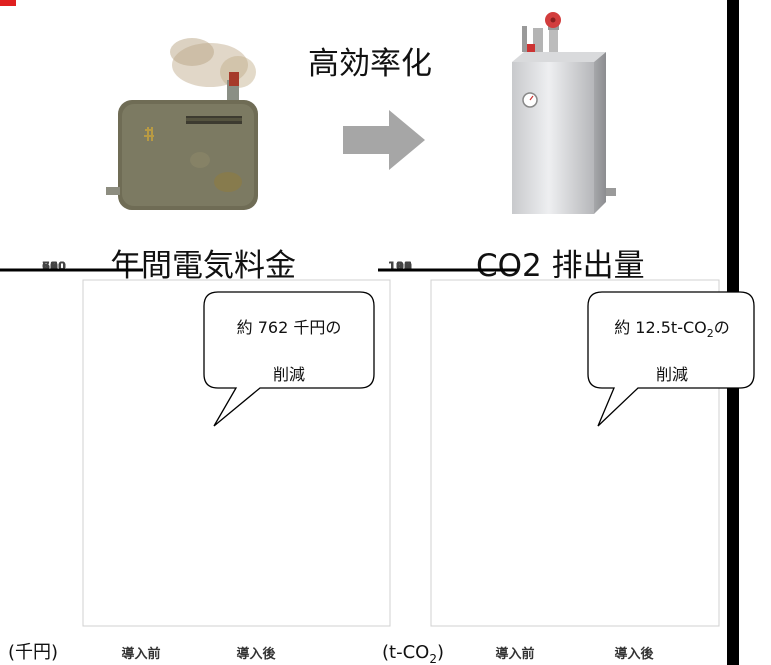  What do you see at coordinates (514, 654) in the screenshot?
I see `chart2-category-label: 導入前` at bounding box center [514, 654].